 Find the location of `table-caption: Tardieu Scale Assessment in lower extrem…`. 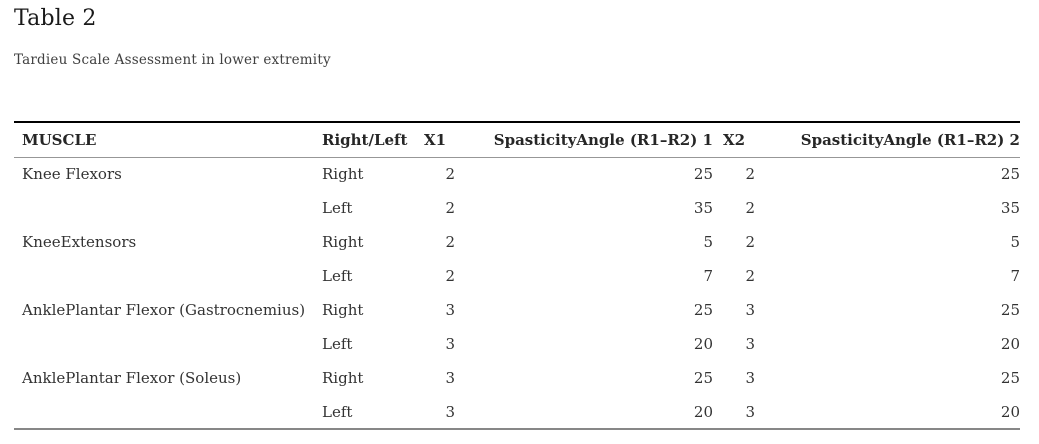

table-caption: Tardieu Scale Assessment in lower extrem… is located at coordinates (172, 60).